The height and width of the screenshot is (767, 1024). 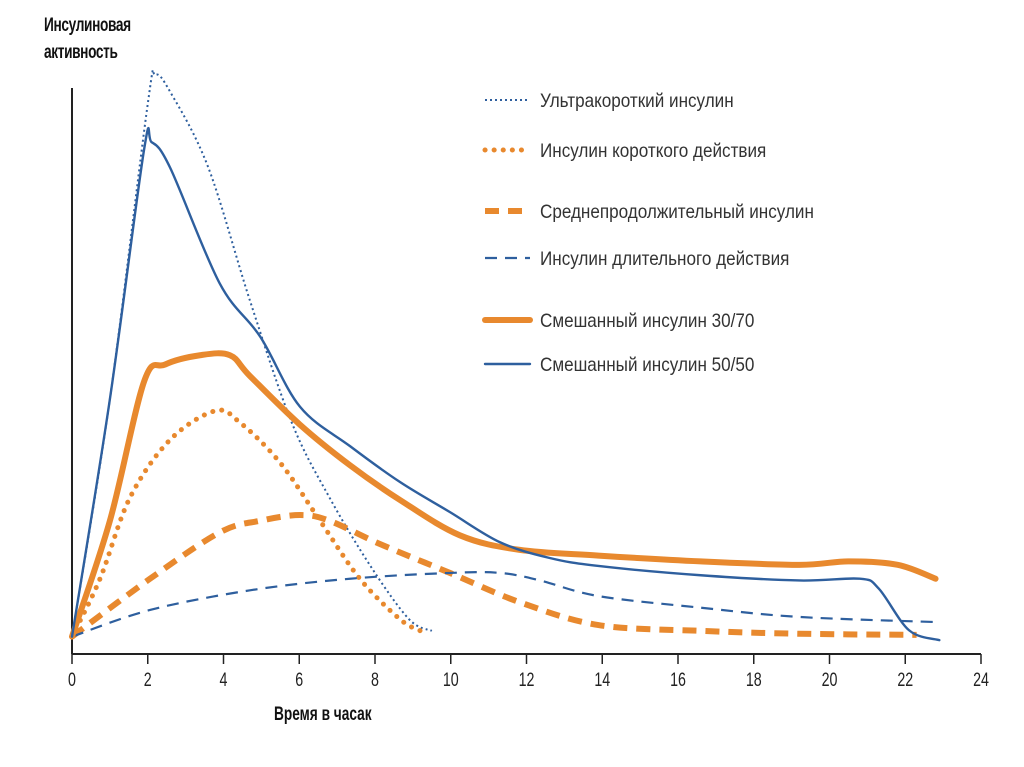 I want to click on x-tick-label: 4, so click(x=224, y=679).